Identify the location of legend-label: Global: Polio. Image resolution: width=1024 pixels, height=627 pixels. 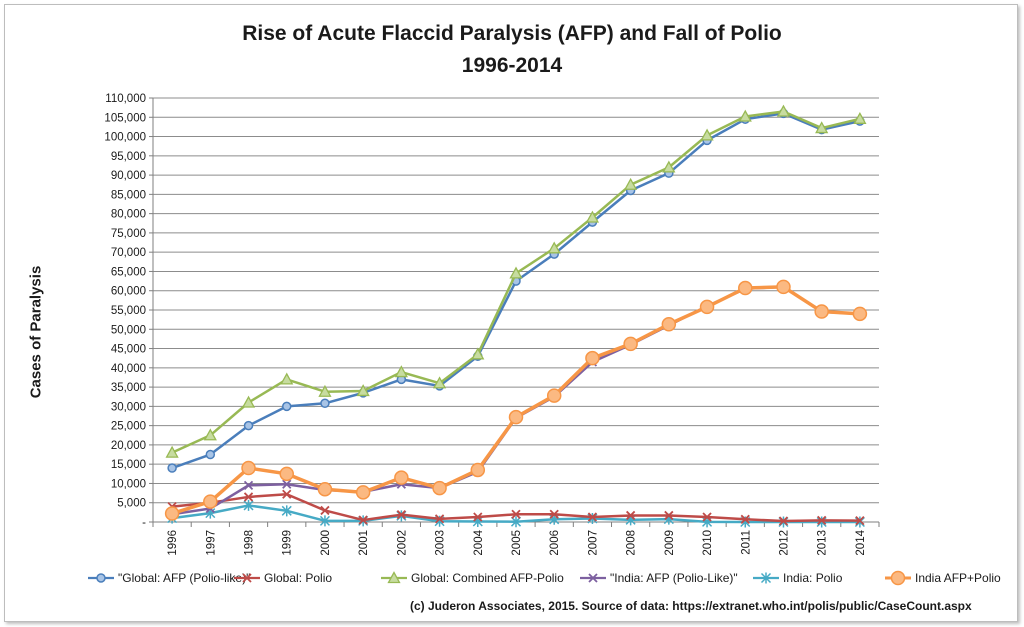
(298, 578).